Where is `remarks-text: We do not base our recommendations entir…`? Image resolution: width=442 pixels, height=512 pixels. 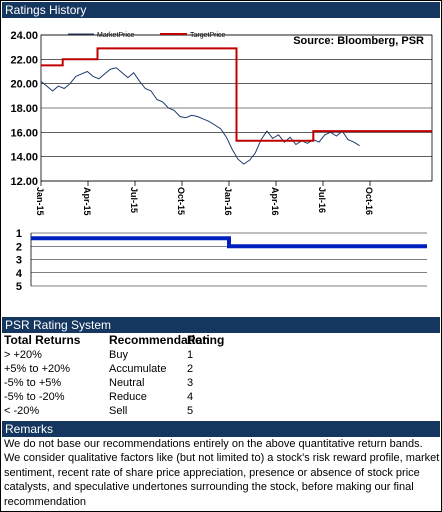 remarks-text: We do not base our recommendations entir… is located at coordinates (222, 473).